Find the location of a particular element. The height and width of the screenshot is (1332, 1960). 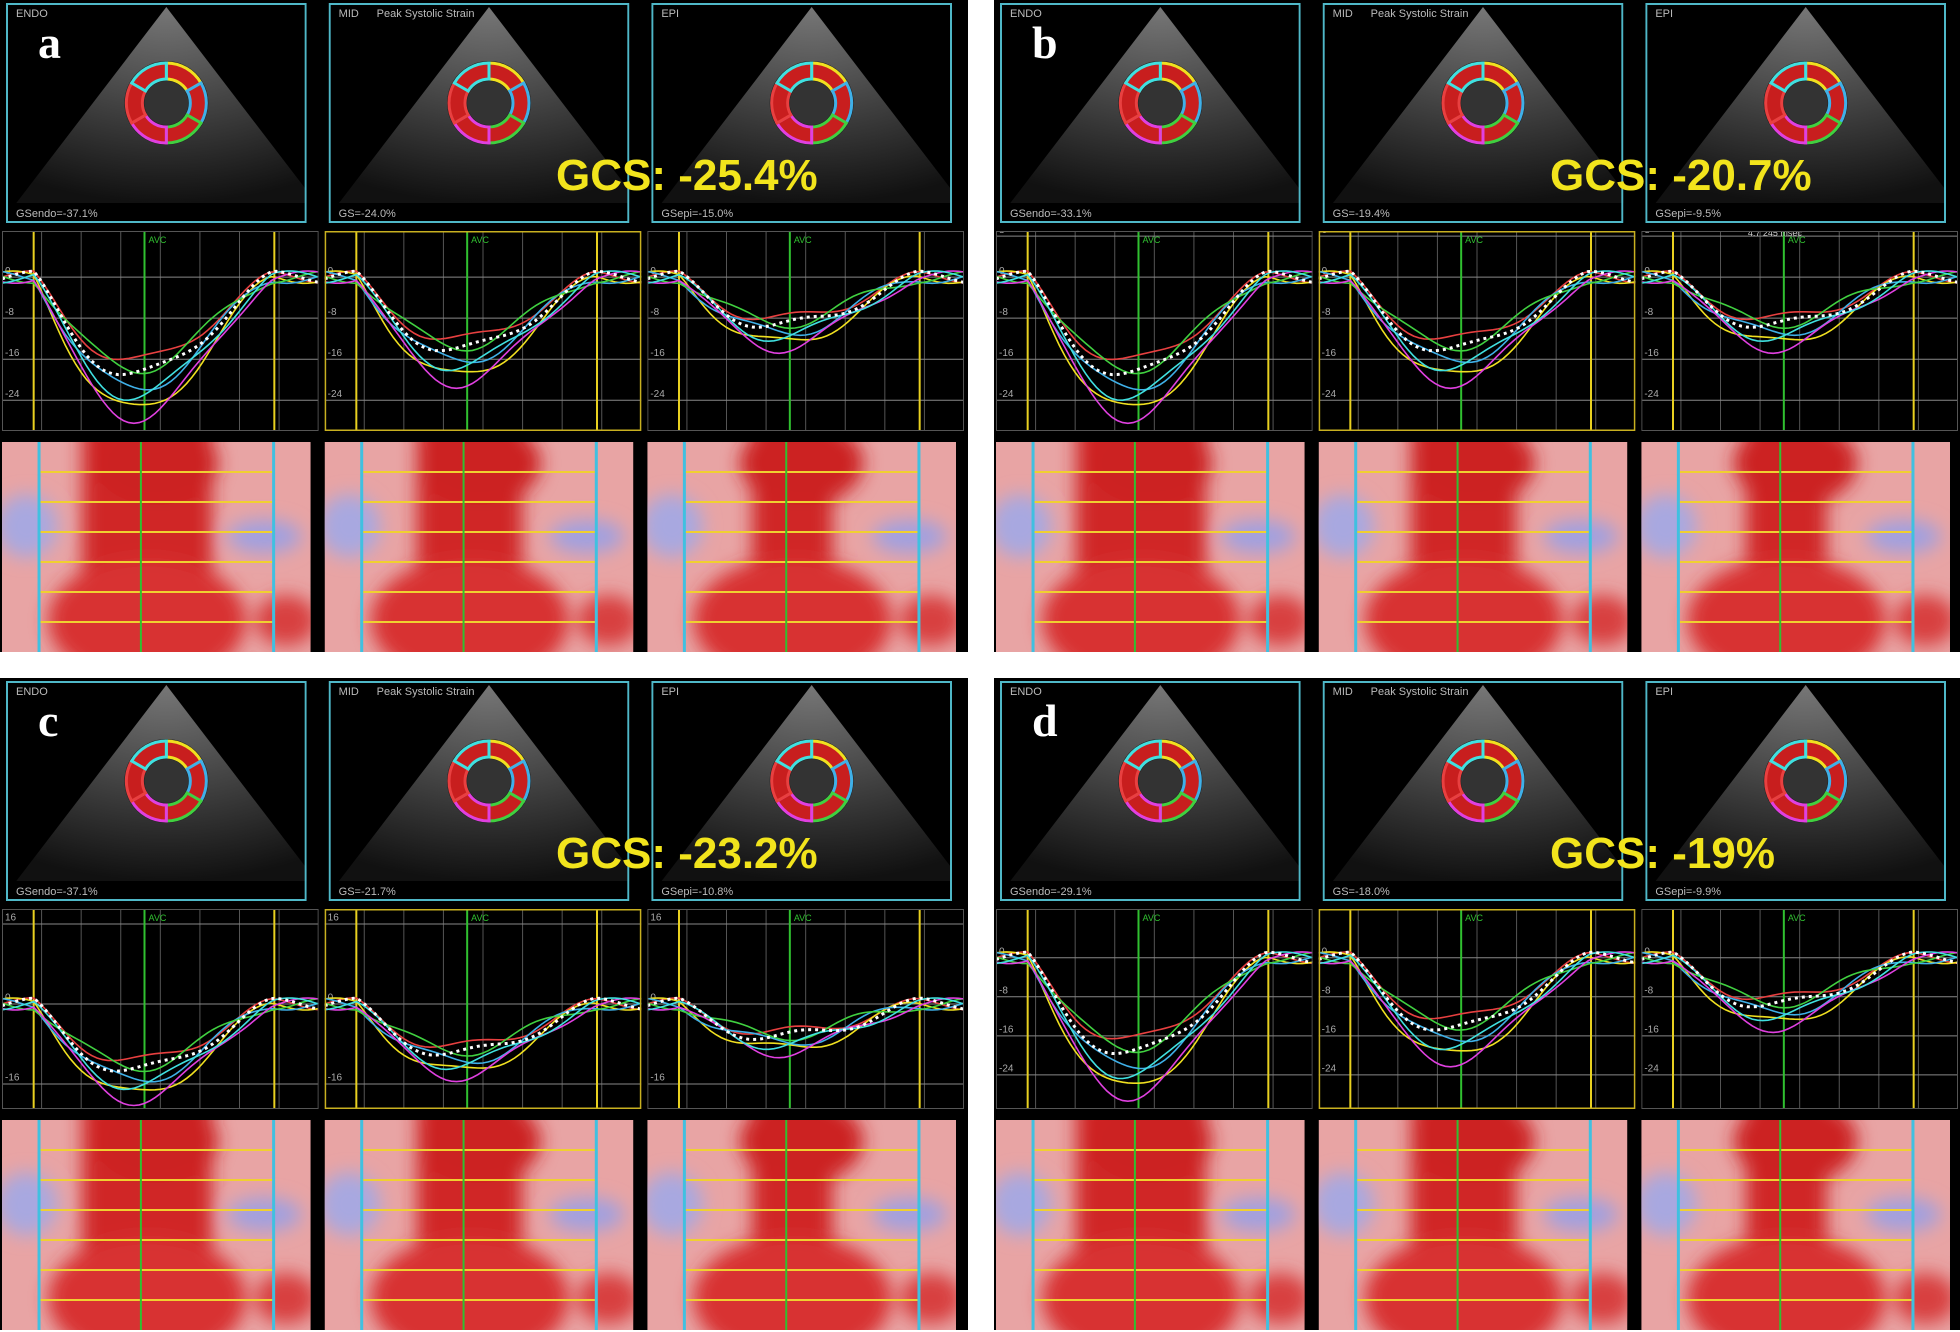

strain-map is located at coordinates (156, 1225).